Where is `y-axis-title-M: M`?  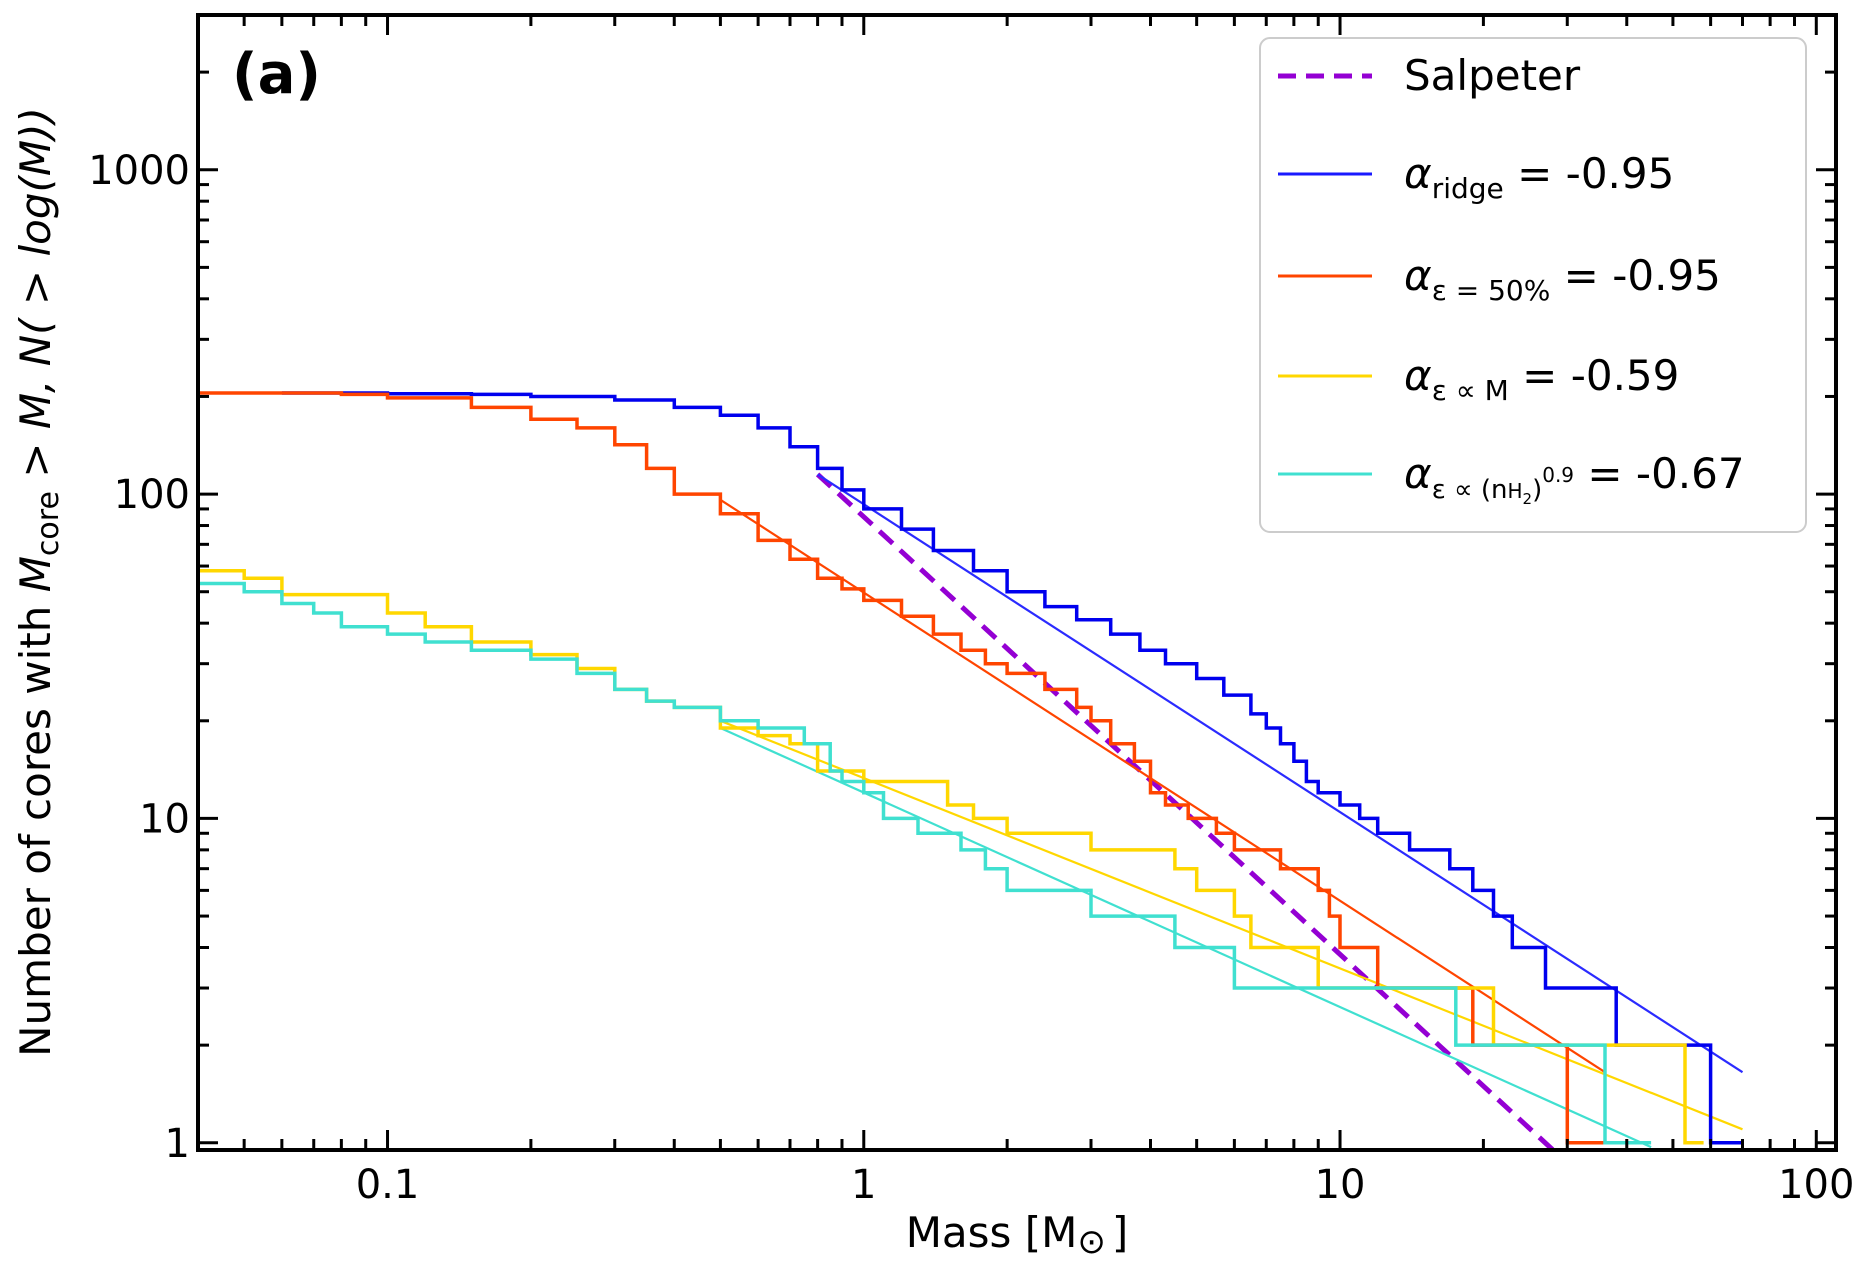
y-axis-title-M: M is located at coordinates (35, 574).